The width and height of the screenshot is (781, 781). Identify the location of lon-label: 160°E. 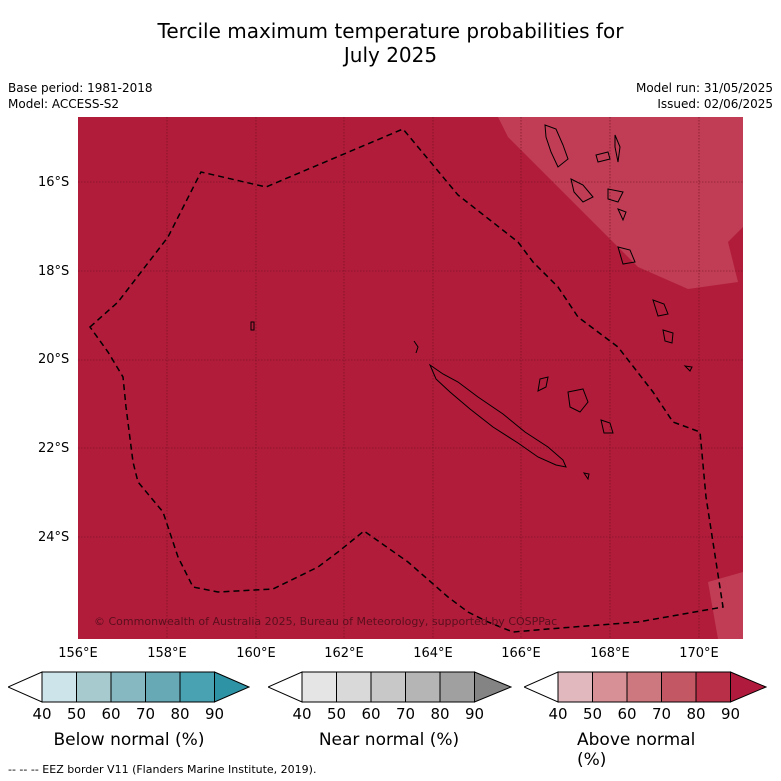
(256, 653).